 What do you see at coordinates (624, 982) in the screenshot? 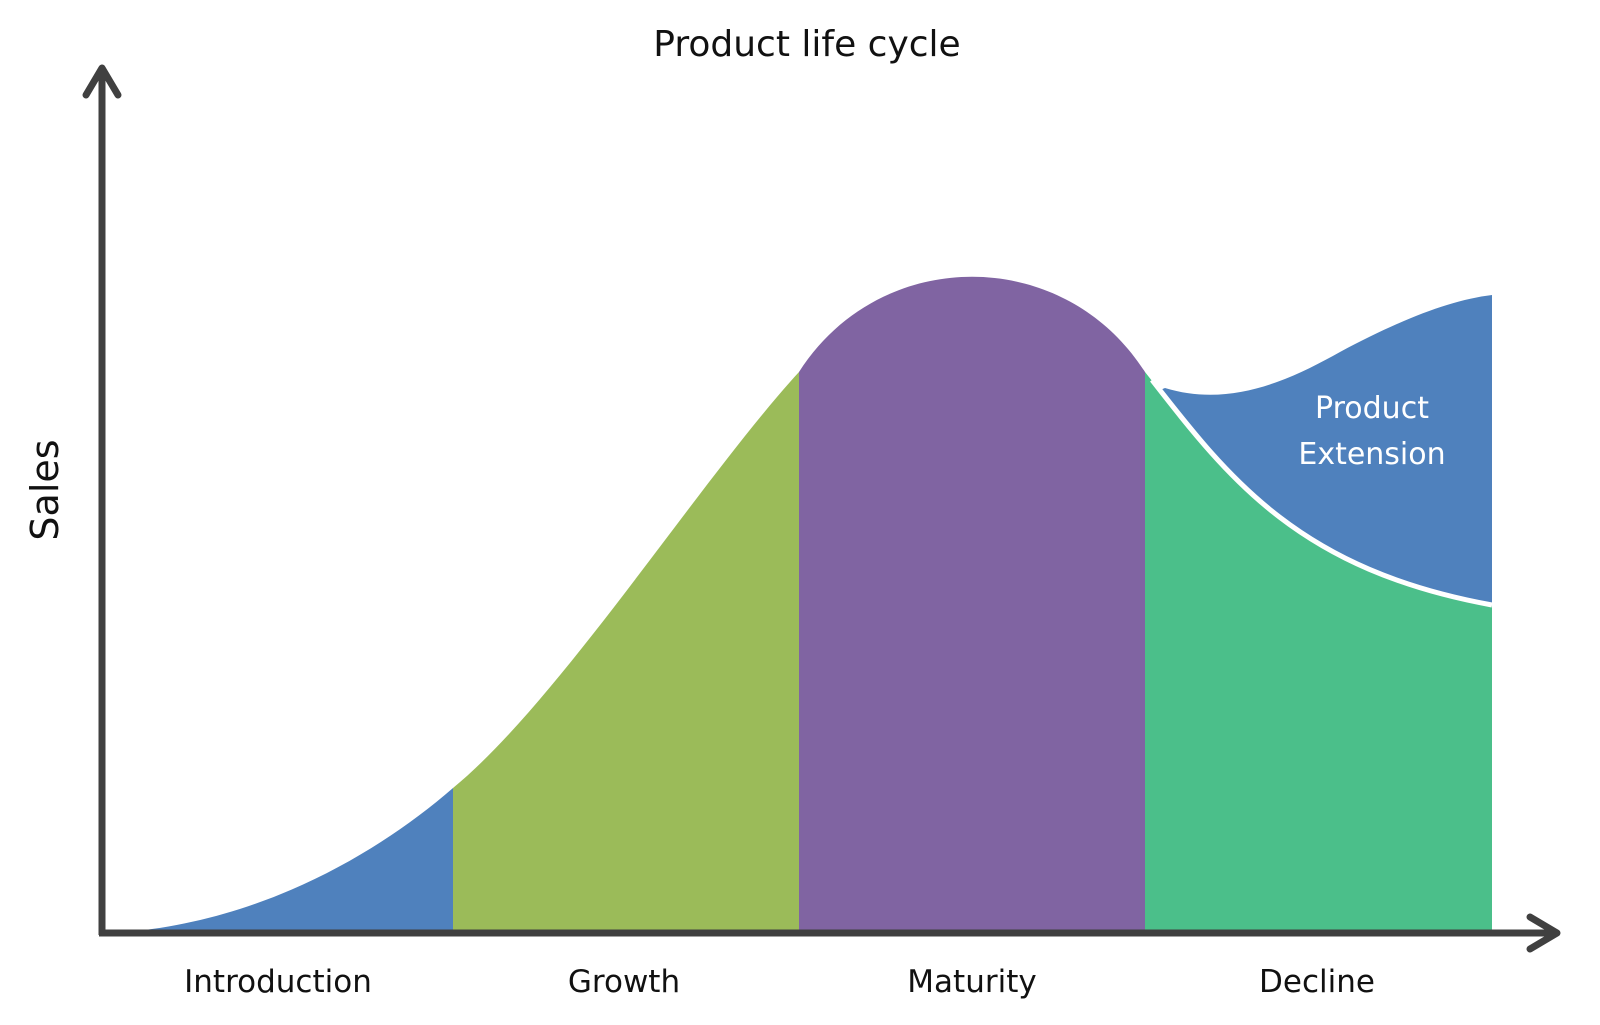
I see `stage-label-growth: Growth` at bounding box center [624, 982].